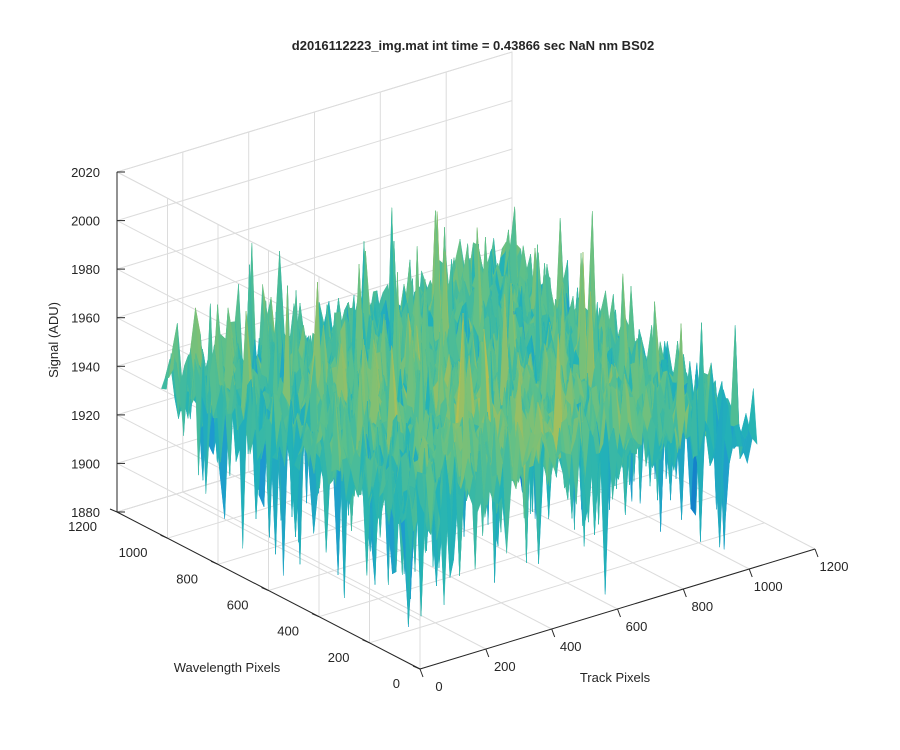 The height and width of the screenshot is (750, 900). What do you see at coordinates (98, 342) in the screenshot?
I see `z-ticks: 1880 1900 1920 1940 1960 1980 2000 2020` at bounding box center [98, 342].